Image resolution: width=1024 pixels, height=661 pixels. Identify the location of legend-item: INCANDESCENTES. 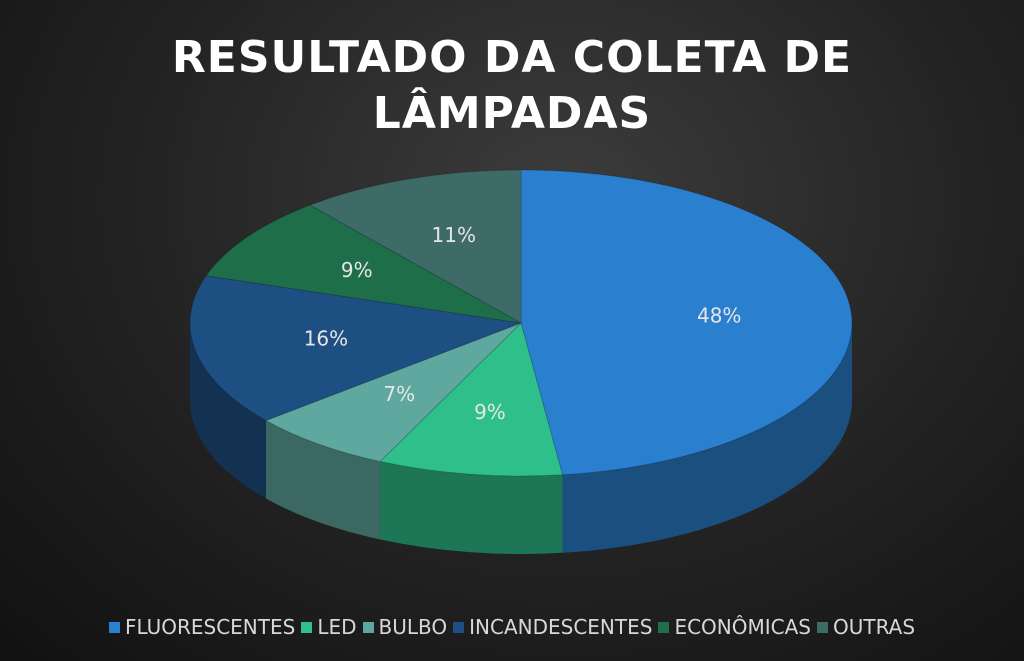
(552, 627).